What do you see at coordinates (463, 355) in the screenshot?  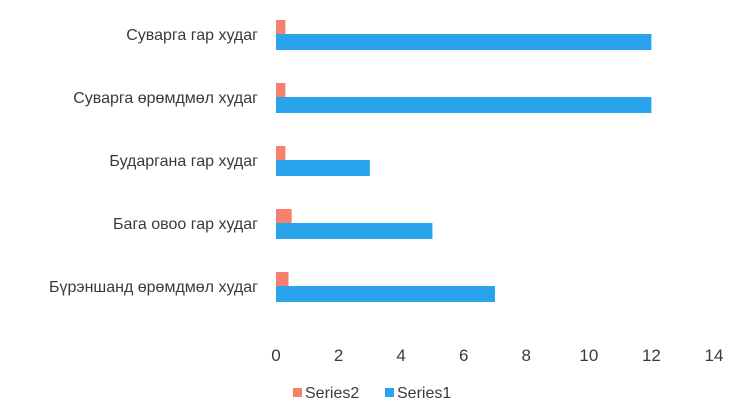 I see `x-tick-label: 6` at bounding box center [463, 355].